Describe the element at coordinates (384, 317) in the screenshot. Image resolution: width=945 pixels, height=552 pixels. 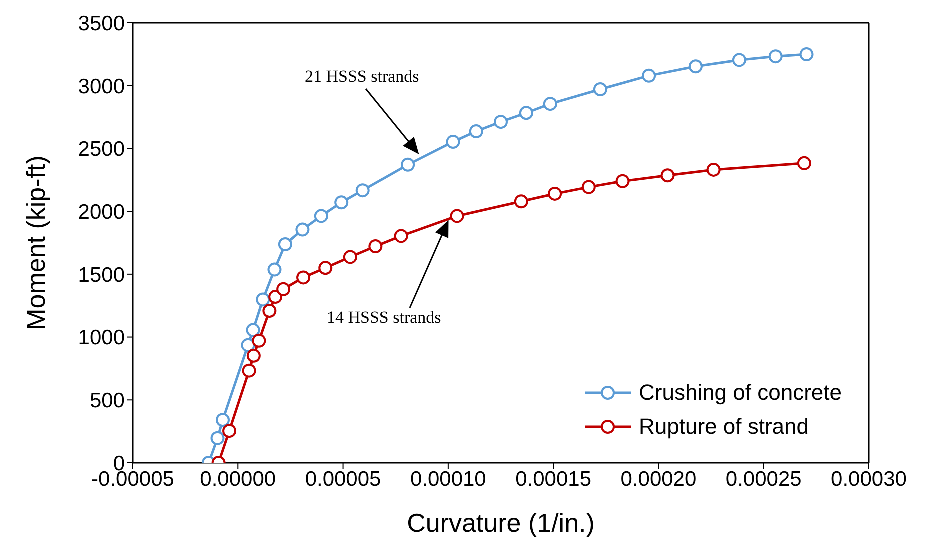
I see `annotation: 14 HSSS strands` at that location.